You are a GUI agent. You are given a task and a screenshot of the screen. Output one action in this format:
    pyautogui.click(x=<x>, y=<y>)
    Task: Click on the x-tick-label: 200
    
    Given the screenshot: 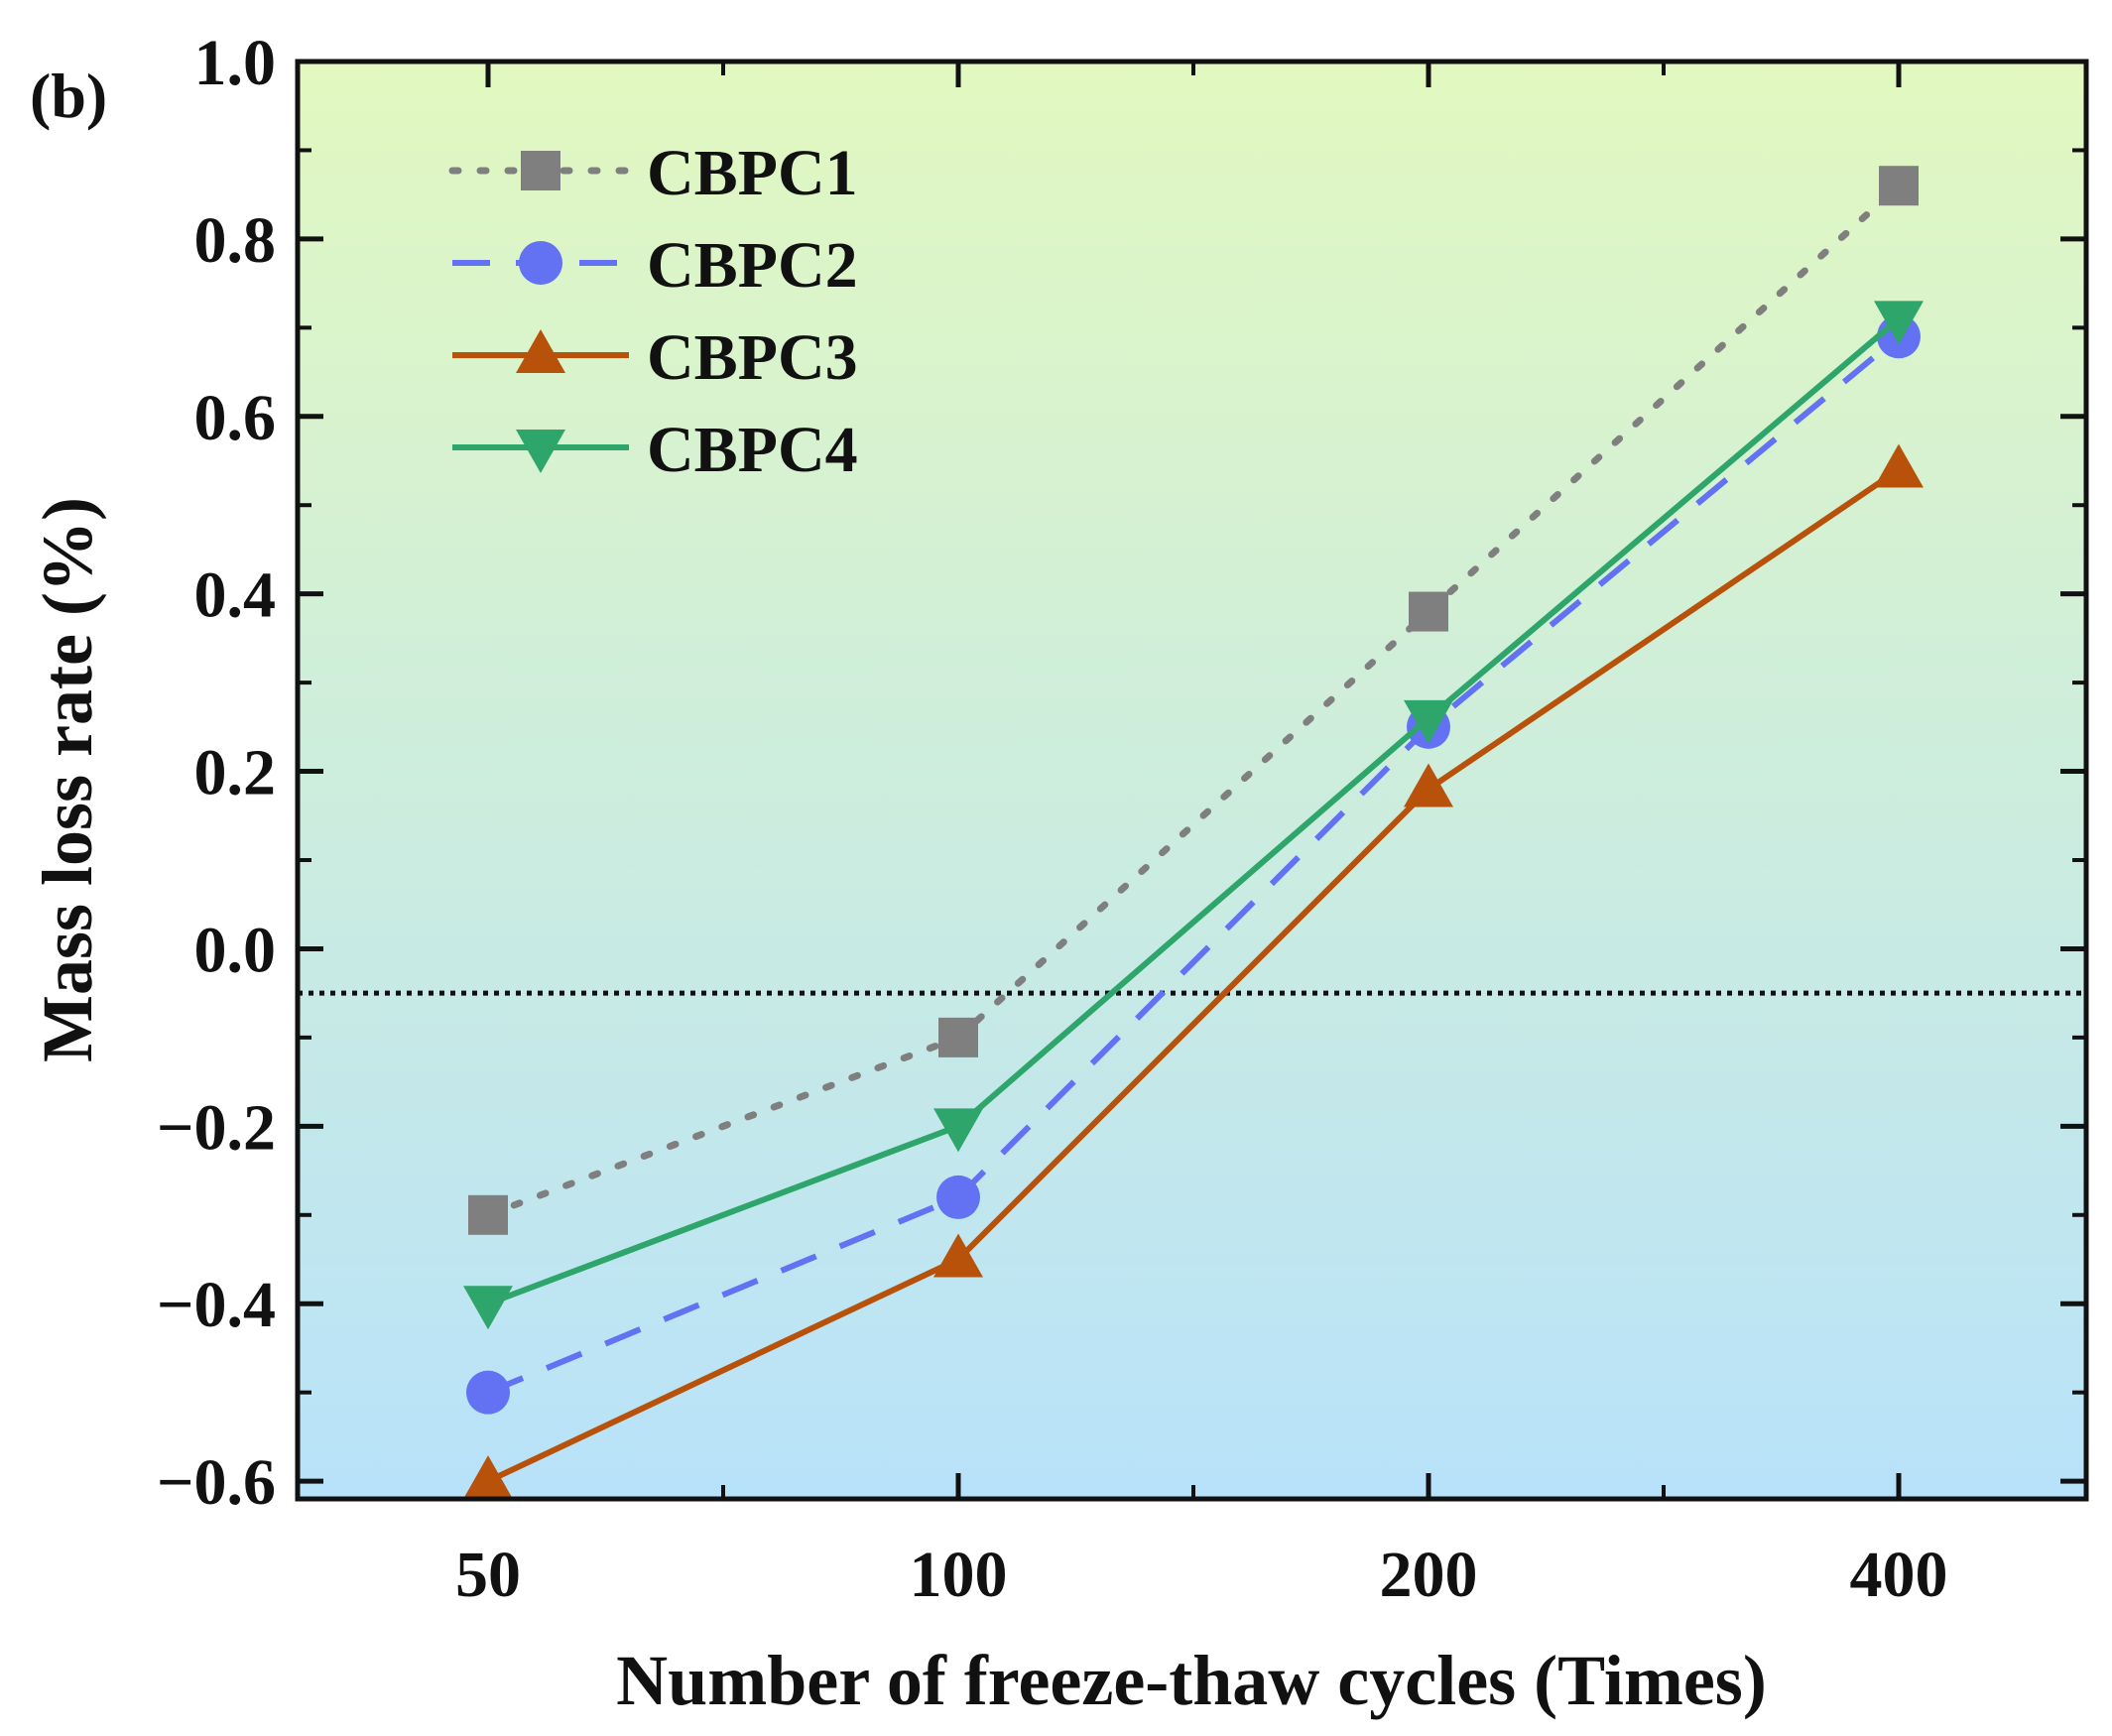 What is the action you would take?
    pyautogui.click(x=1429, y=1575)
    